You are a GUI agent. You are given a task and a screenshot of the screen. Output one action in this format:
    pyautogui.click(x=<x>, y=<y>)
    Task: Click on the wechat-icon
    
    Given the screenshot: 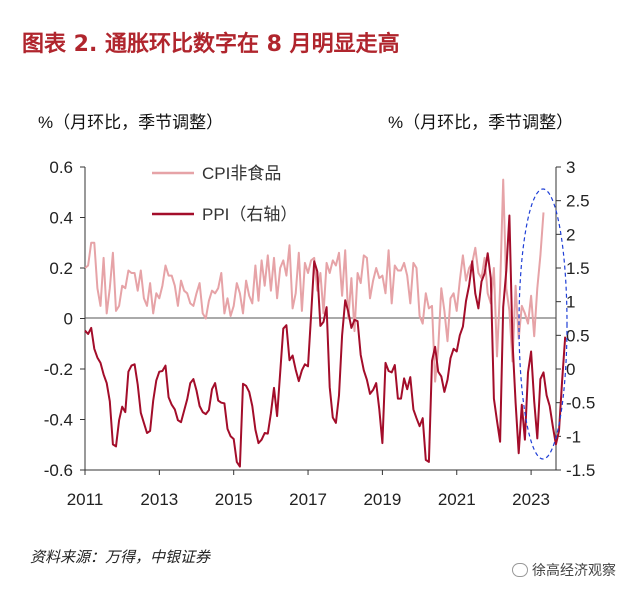 What is the action you would take?
    pyautogui.click(x=520, y=570)
    